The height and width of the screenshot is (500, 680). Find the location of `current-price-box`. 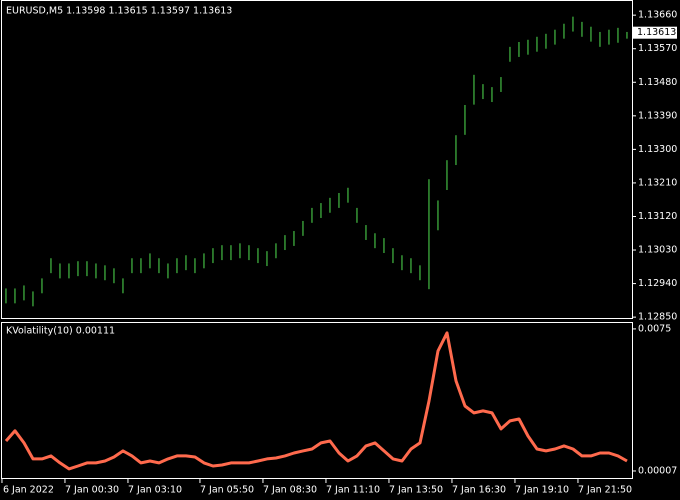

current-price-box is located at coordinates (655, 32).